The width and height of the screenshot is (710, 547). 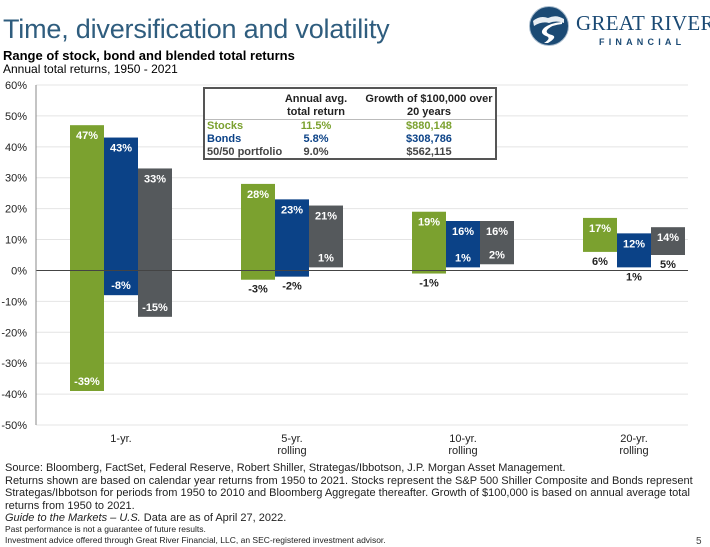 What do you see at coordinates (120, 439) in the screenshot?
I see `x-tick-label: 1-yr.` at bounding box center [120, 439].